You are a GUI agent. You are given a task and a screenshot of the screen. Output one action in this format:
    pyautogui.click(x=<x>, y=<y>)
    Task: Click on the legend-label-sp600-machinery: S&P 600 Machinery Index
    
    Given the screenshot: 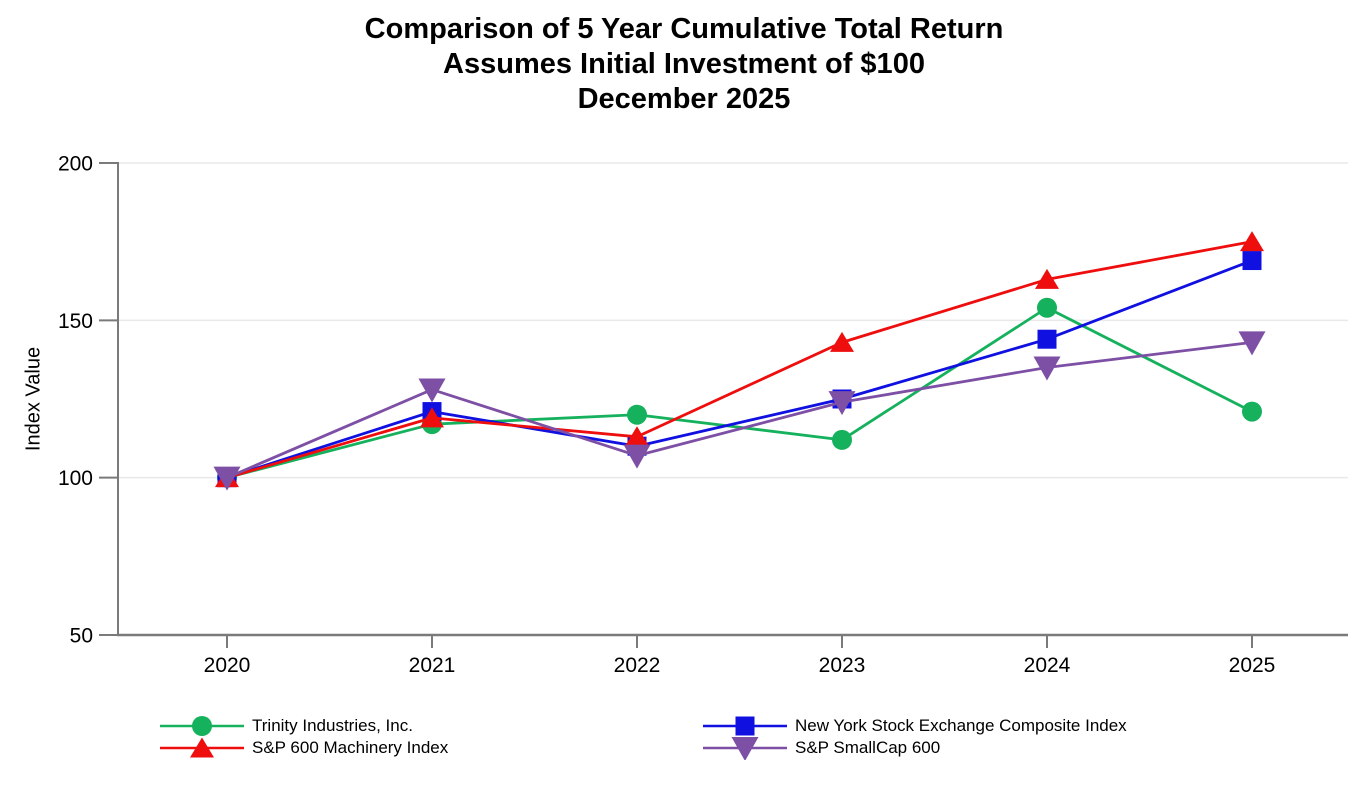 What is the action you would take?
    pyautogui.click(x=350, y=747)
    